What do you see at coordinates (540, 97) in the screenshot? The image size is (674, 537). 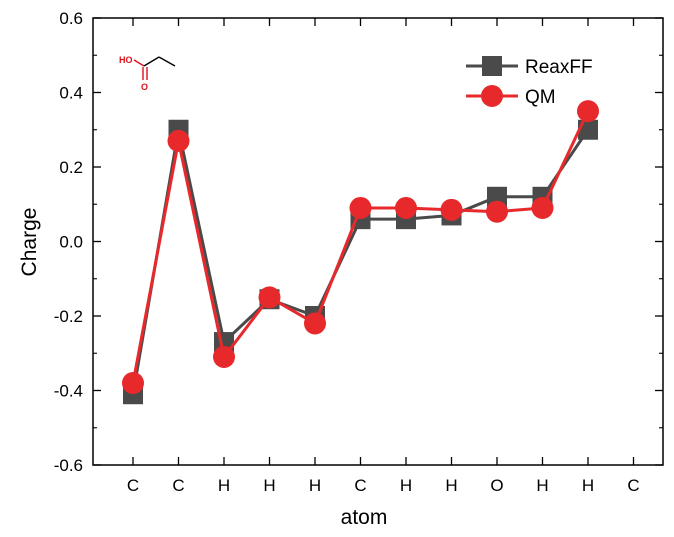 I see `legend-label-qm: QM` at bounding box center [540, 97].